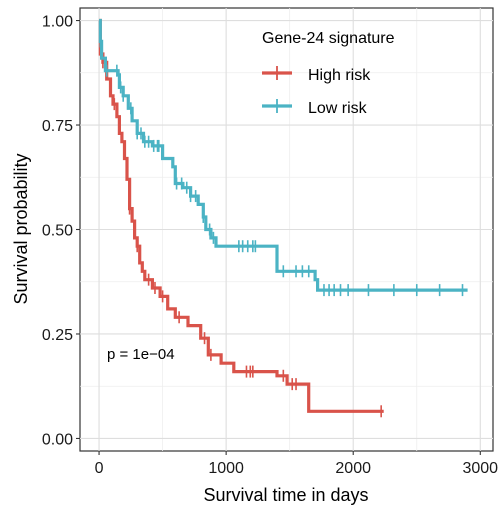 This screenshot has height=510, width=501. I want to click on legend-label-low-risk: Low risk, so click(338, 108).